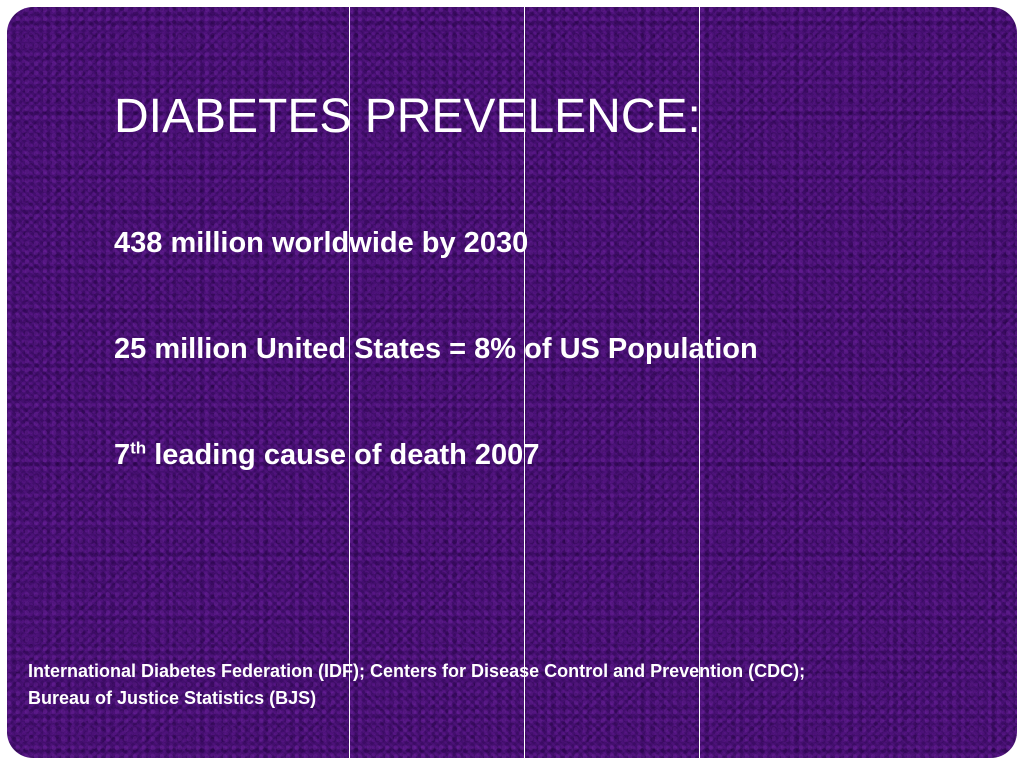 The height and width of the screenshot is (768, 1024). Describe the element at coordinates (343, 455) in the screenshot. I see `bullet-text: leading cause of death 2007` at that location.